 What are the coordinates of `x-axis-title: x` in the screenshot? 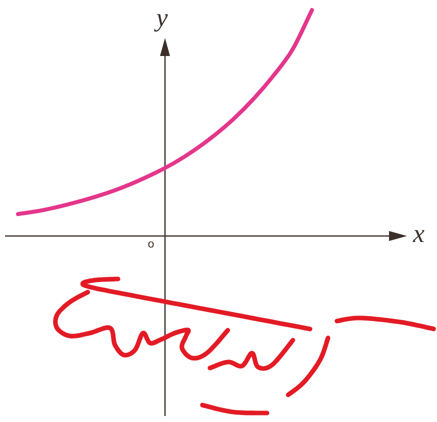 It's located at (418, 233).